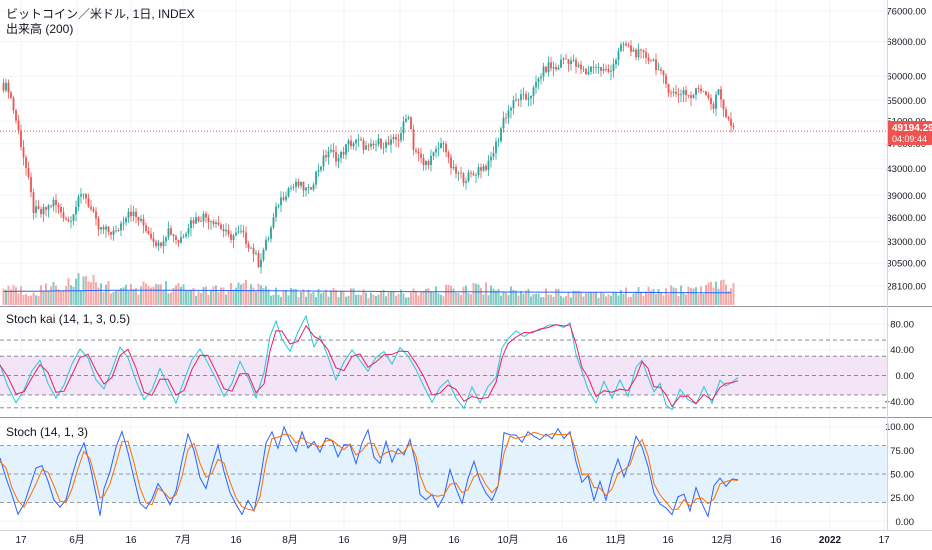 The width and height of the screenshot is (932, 550). Describe the element at coordinates (830, 540) in the screenshot. I see `x-tick-label: 2022` at that location.